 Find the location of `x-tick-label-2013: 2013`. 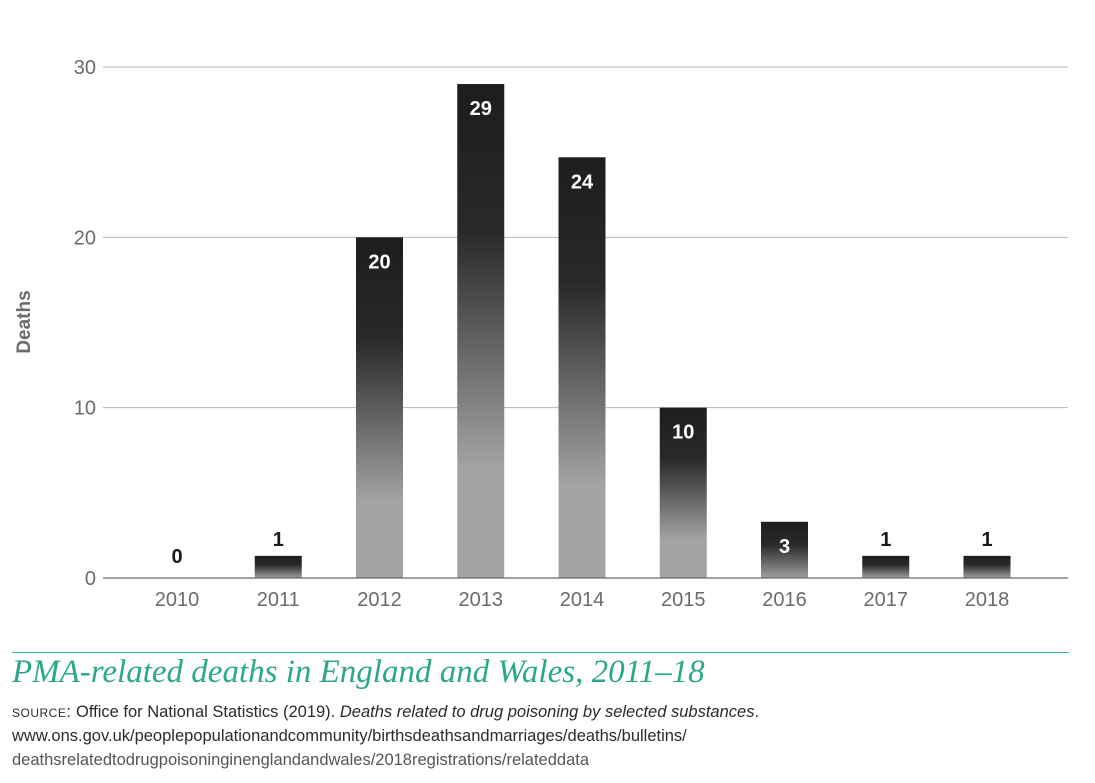

x-tick-label-2013: 2013 is located at coordinates (481, 600).